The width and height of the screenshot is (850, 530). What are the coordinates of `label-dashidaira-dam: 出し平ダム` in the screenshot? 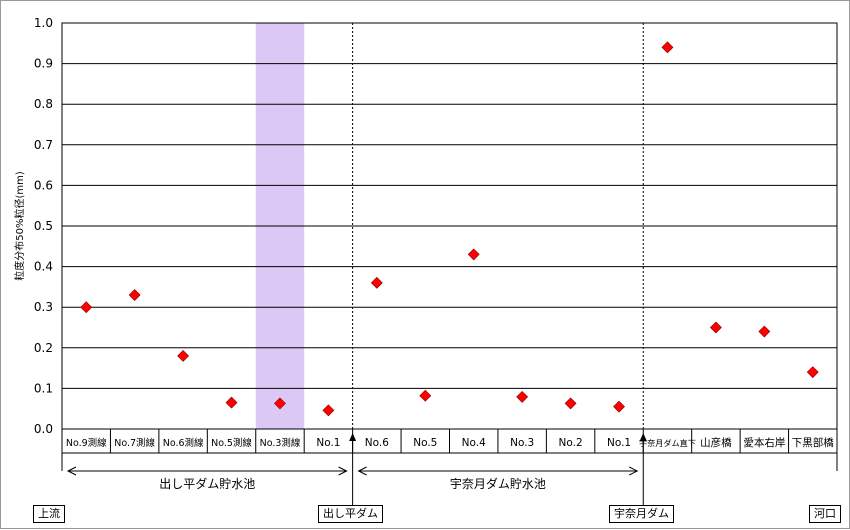 It's located at (350, 514).